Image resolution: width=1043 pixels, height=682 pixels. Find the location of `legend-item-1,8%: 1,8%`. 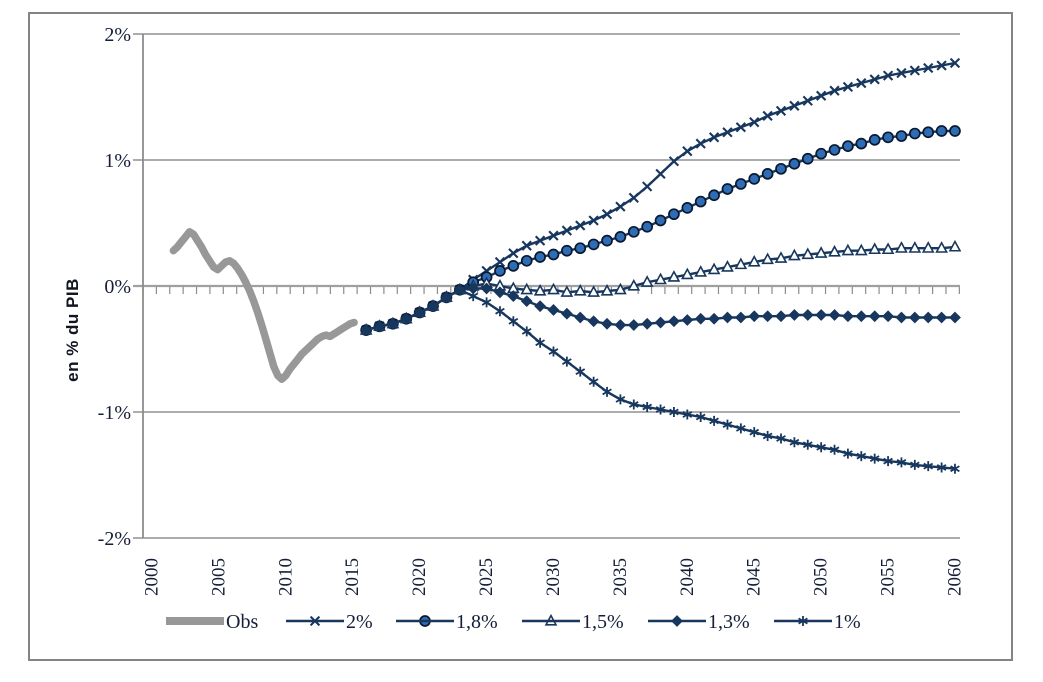

legend-item-1,8%: 1,8% is located at coordinates (447, 622).